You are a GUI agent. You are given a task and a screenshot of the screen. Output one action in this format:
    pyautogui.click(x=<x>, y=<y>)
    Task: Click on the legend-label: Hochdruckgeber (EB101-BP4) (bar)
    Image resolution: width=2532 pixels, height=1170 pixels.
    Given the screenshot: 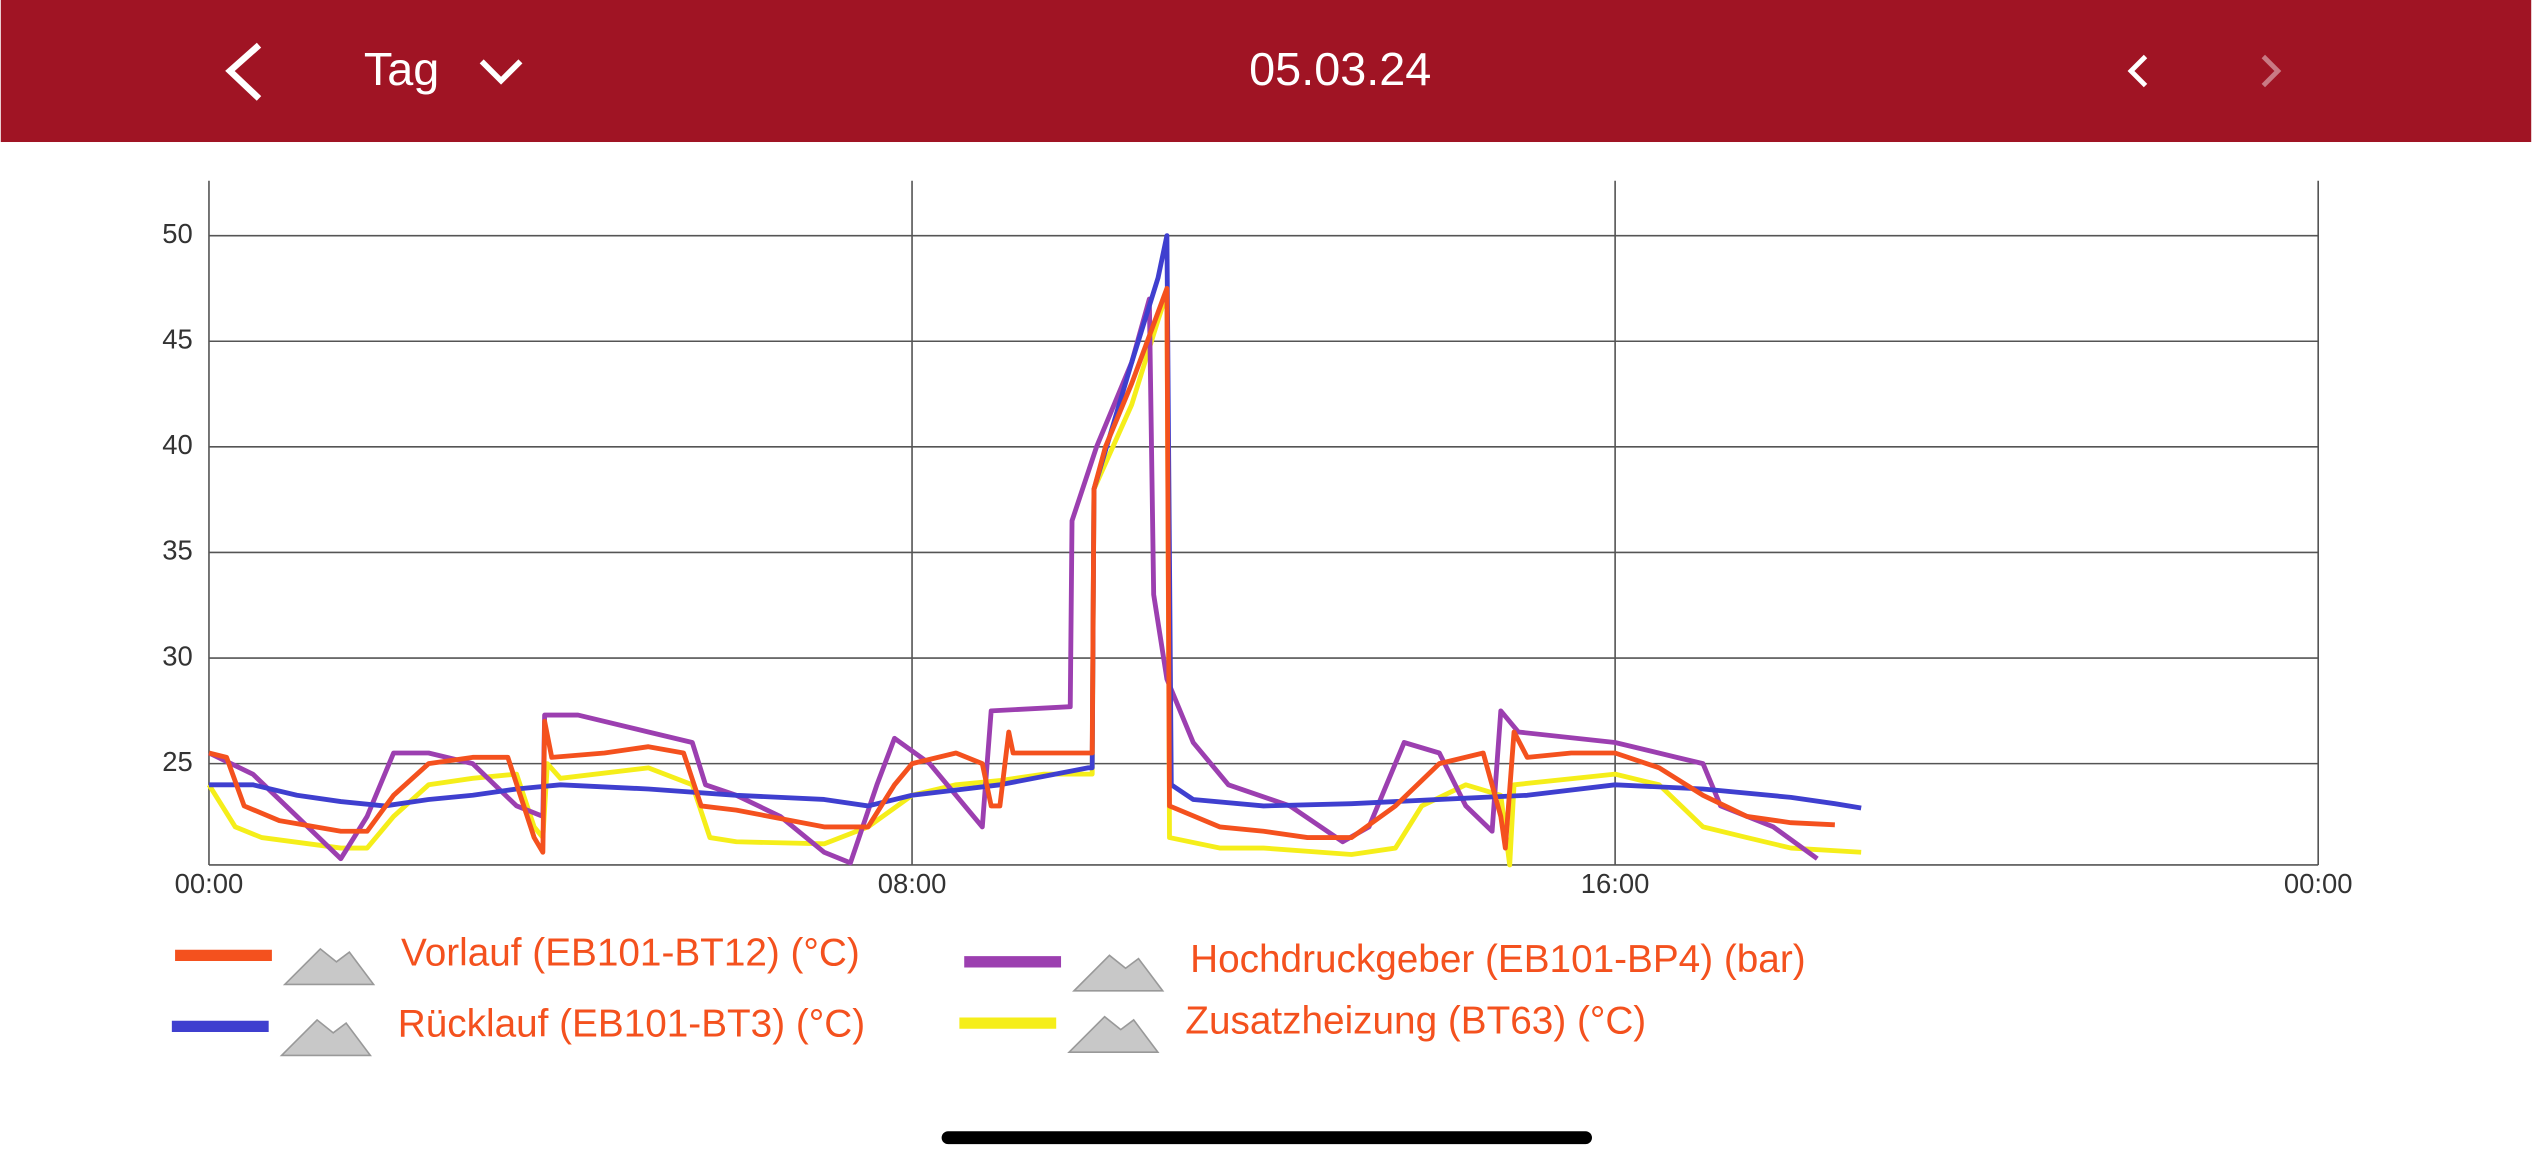 What is the action you would take?
    pyautogui.click(x=1497, y=959)
    